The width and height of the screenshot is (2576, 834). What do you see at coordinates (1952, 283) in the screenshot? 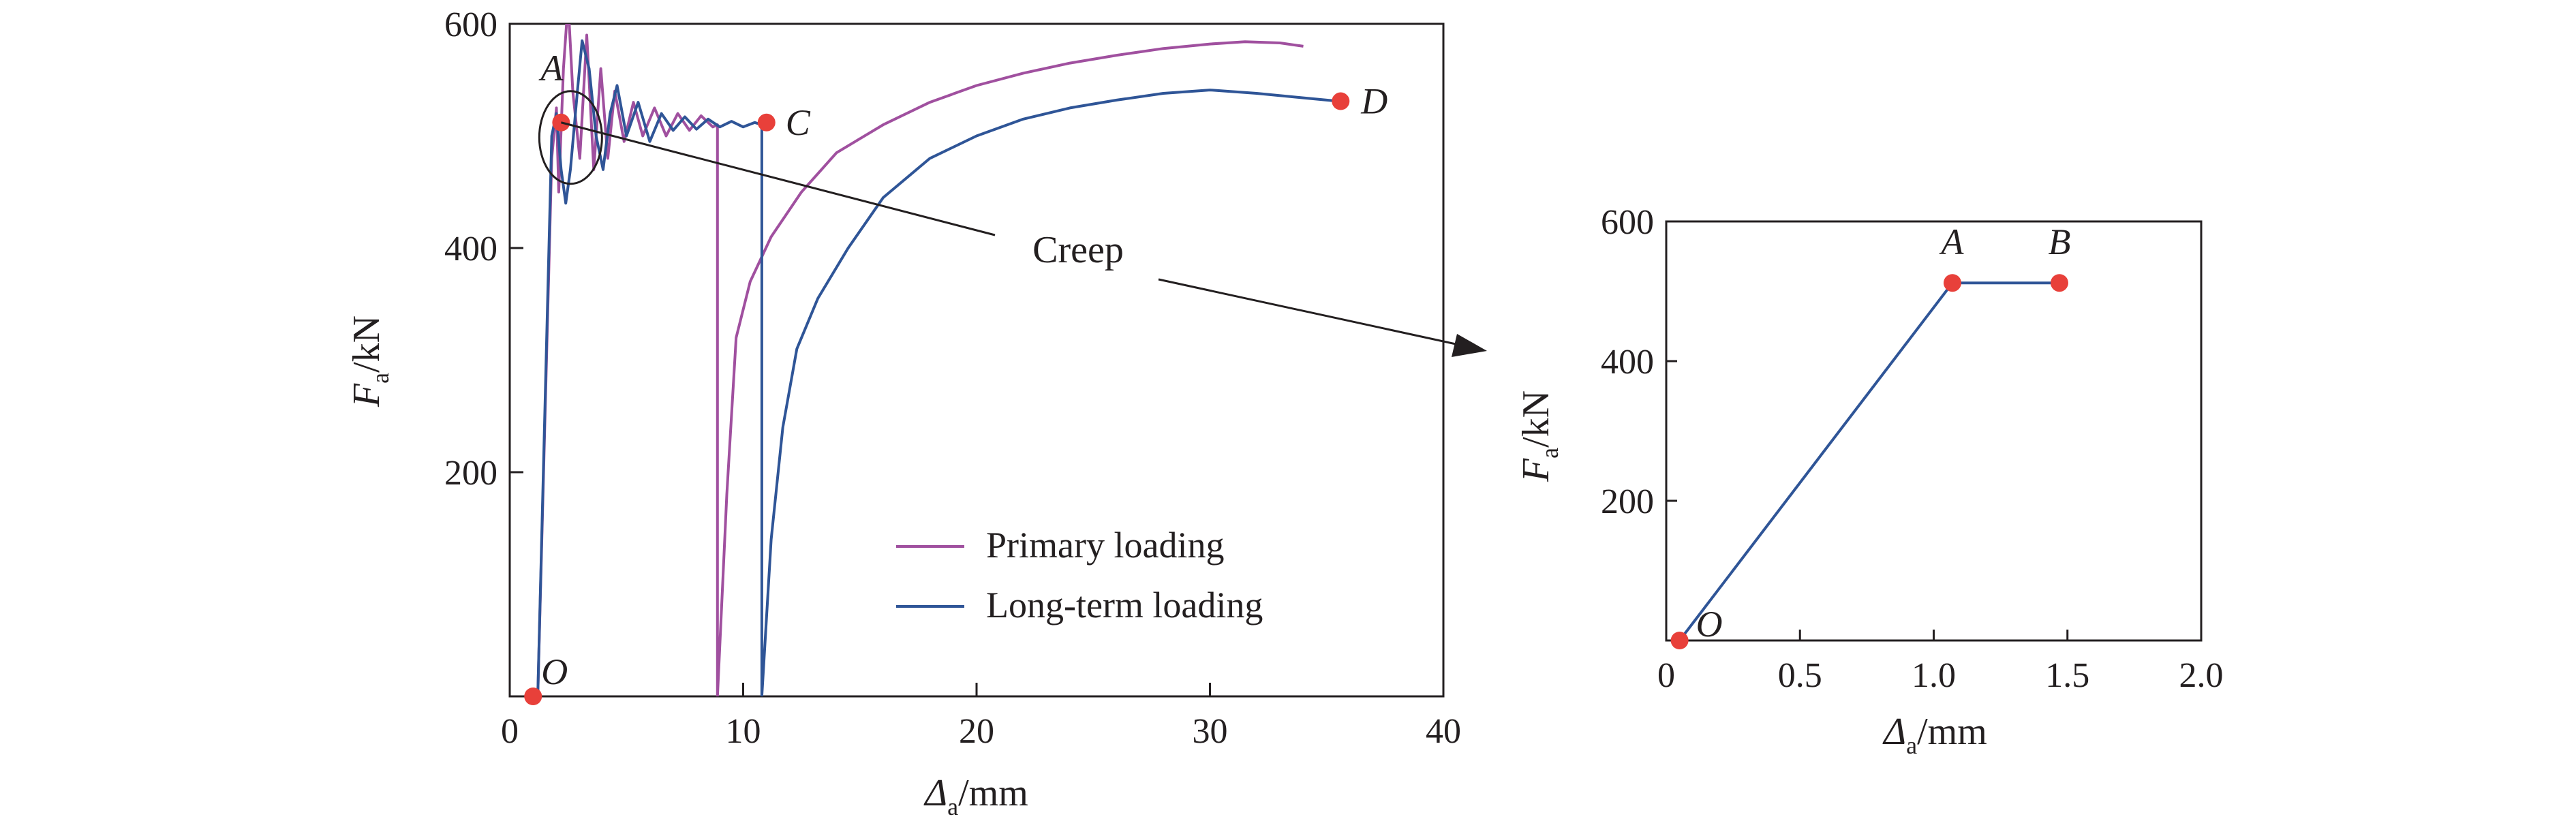
I see `point-a-marker` at bounding box center [1952, 283].